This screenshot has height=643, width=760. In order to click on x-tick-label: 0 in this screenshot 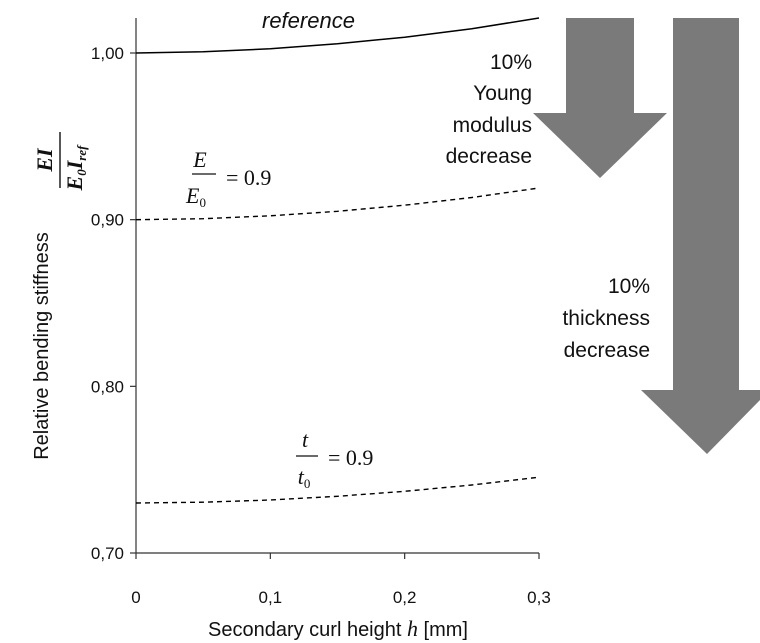, I will do `click(135, 597)`.